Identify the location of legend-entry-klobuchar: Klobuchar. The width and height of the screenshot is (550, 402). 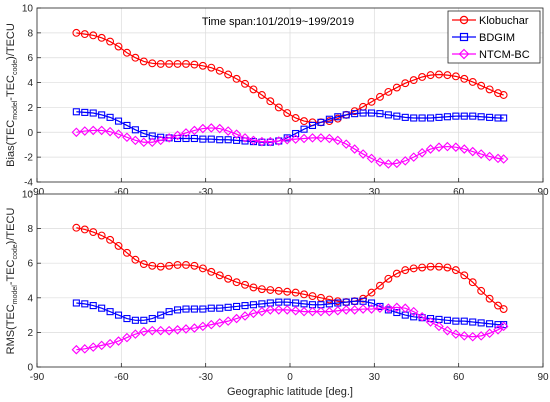
(490, 21).